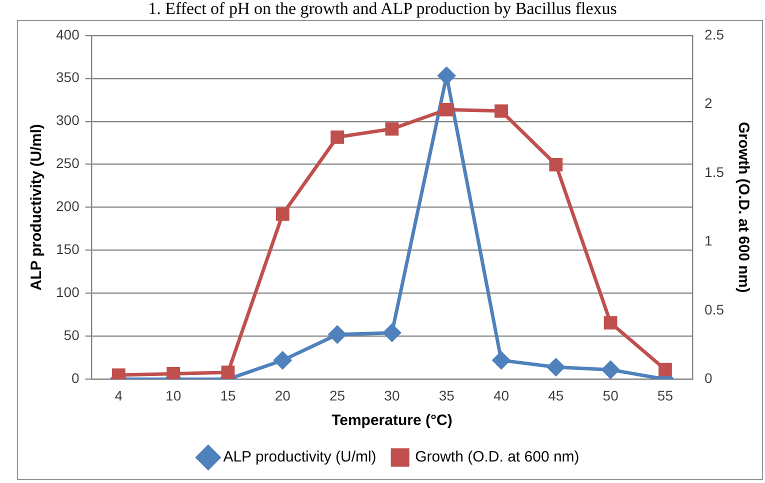 The width and height of the screenshot is (765, 483). I want to click on y2-tick-label: 0, so click(708, 378).